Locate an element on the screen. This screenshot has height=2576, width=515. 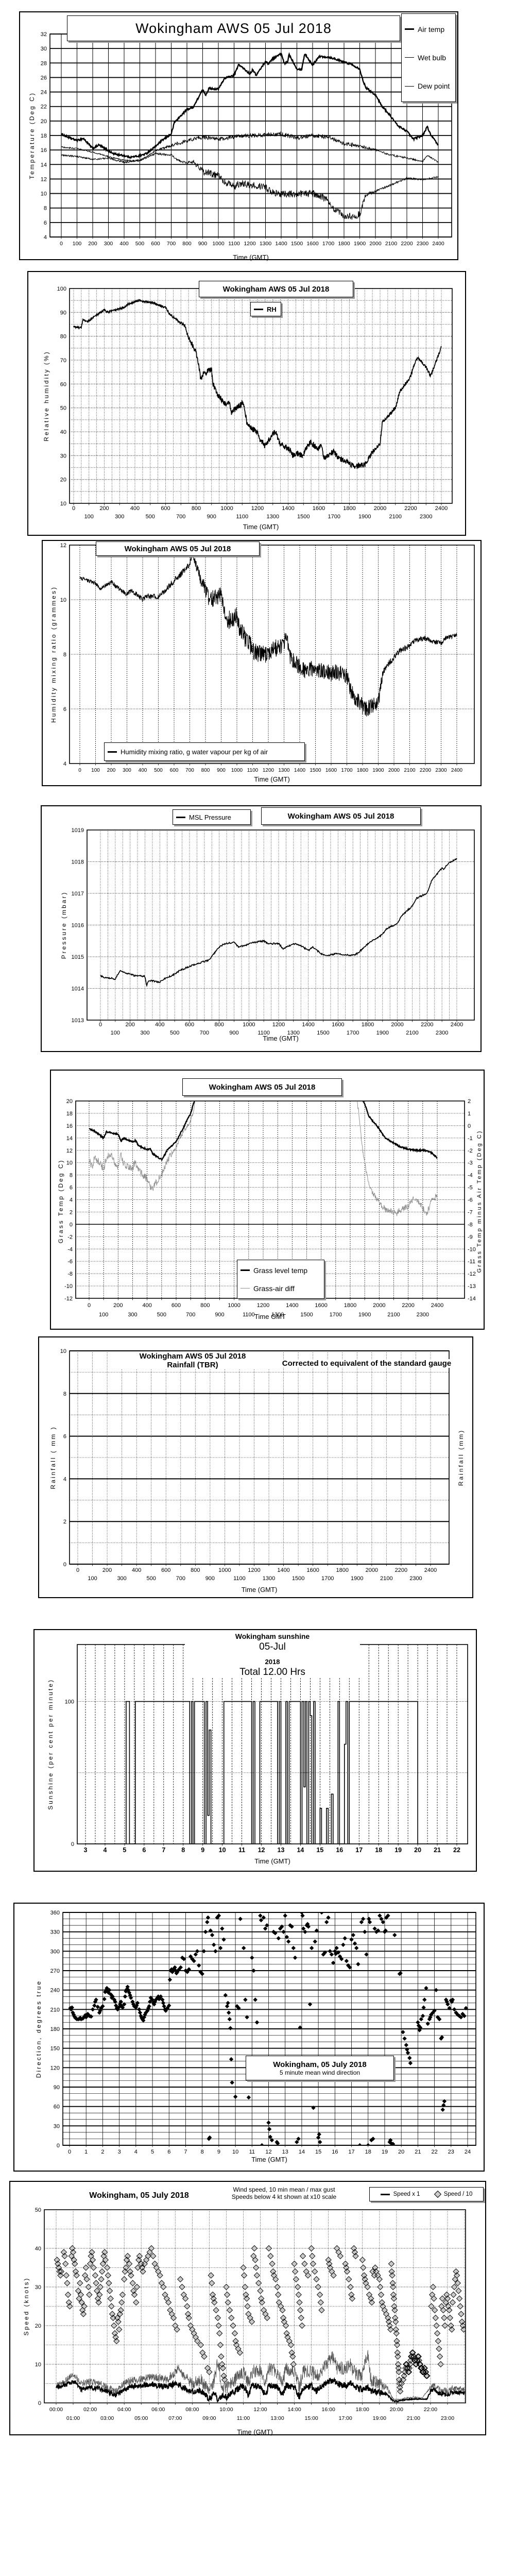
chart-subtitle: Rainfall (TBR) is located at coordinates (192, 1365).